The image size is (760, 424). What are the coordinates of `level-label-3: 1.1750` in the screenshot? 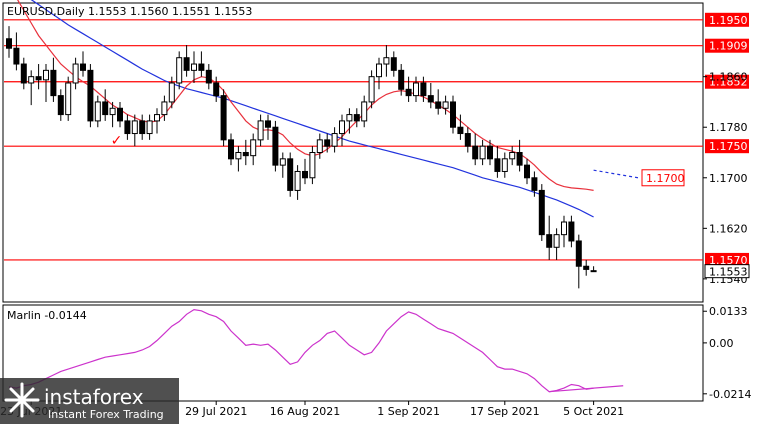 It's located at (728, 146).